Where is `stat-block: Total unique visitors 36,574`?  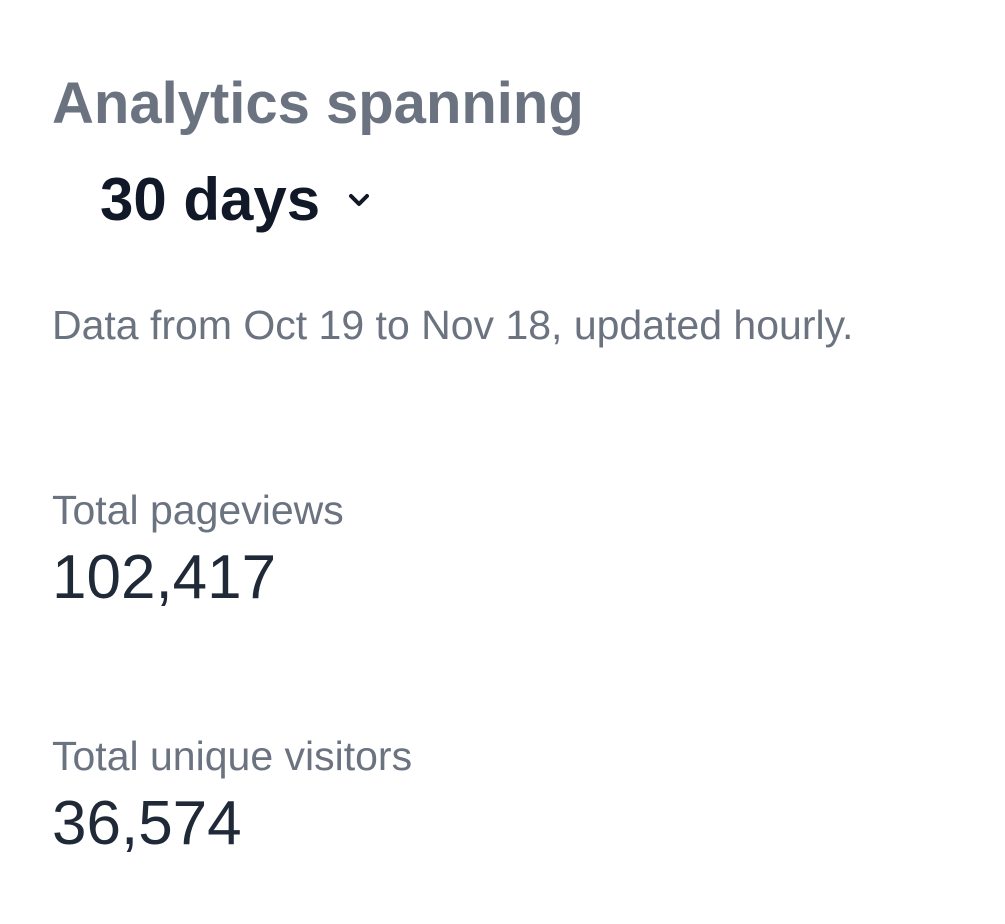 stat-block: Total unique visitors 36,574 is located at coordinates (232, 796).